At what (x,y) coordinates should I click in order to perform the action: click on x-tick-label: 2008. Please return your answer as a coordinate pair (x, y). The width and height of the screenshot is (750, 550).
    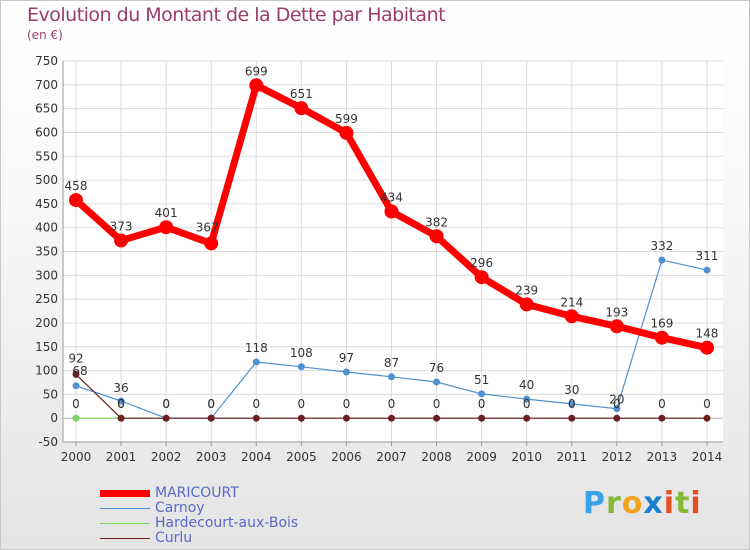
    Looking at the image, I should click on (436, 457).